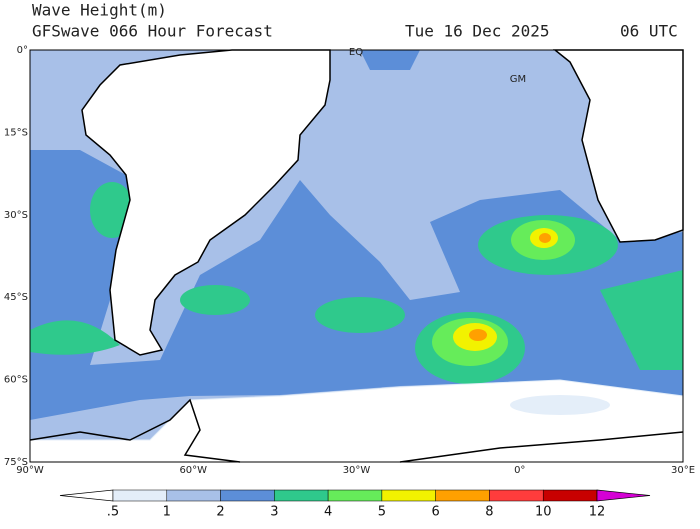 The height and width of the screenshot is (529, 700). I want to click on colorbar-low, so click(86, 495).